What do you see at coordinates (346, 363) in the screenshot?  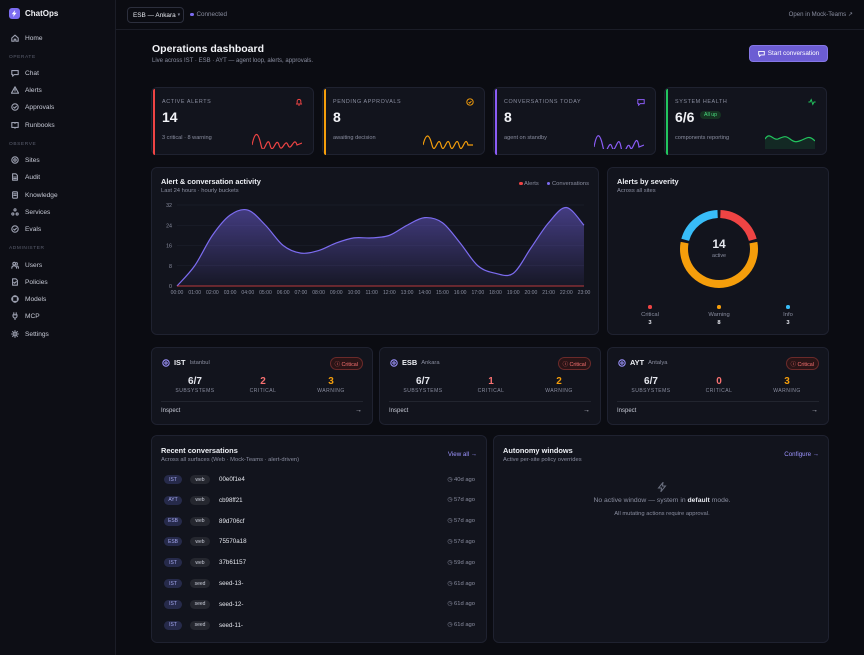 I see `critical-badge: ⓘ Critical` at bounding box center [346, 363].